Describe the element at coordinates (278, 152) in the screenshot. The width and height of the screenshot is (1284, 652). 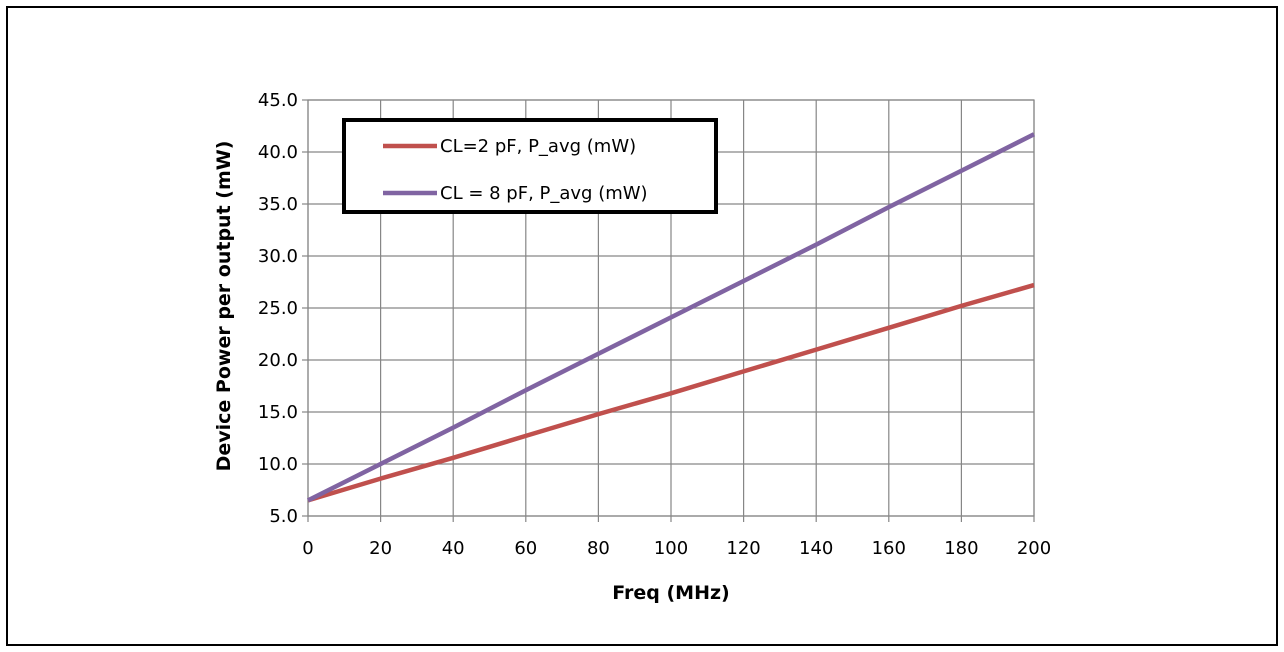
I see `y-tick-label: 40.0` at that location.